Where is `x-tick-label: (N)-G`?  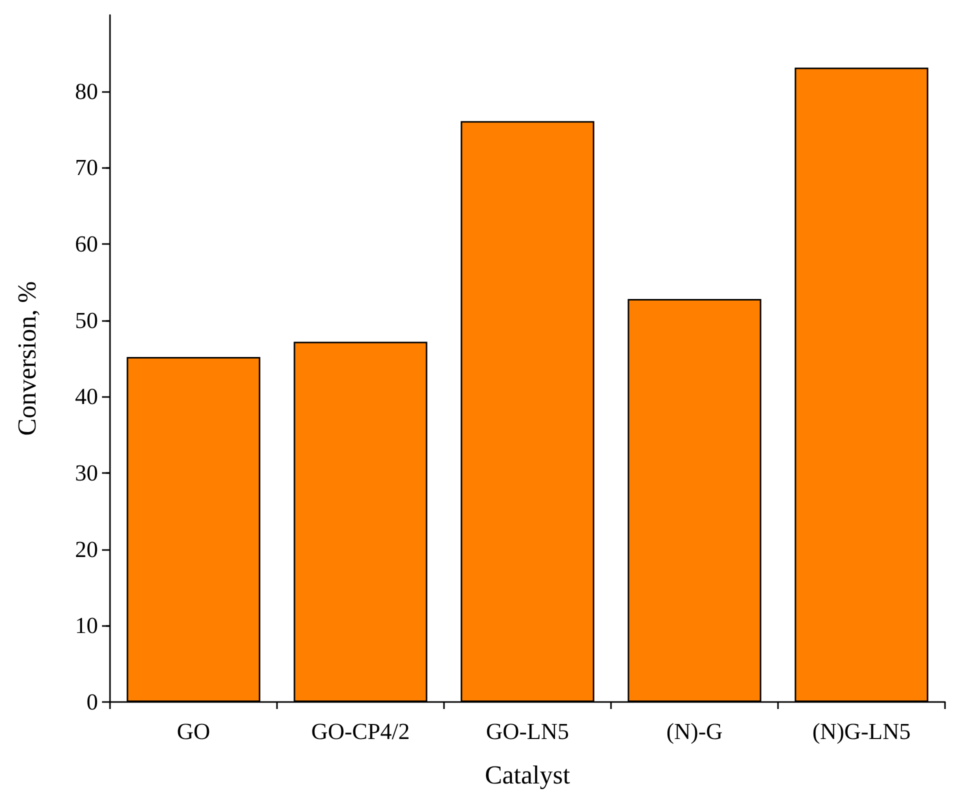 x-tick-label: (N)-G is located at coordinates (694, 731).